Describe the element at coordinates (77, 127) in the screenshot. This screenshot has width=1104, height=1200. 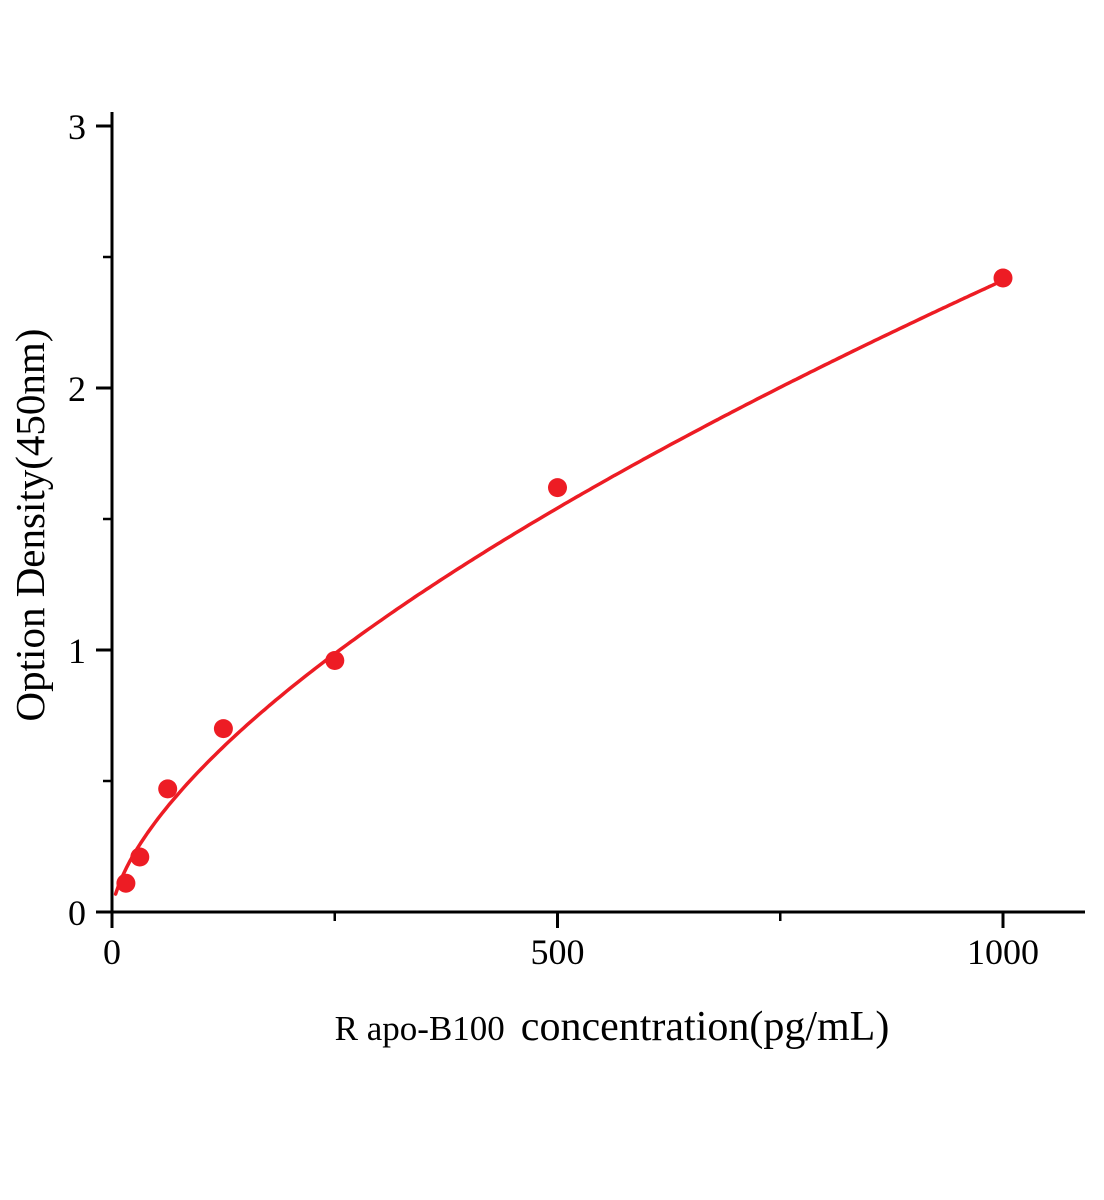
I see `y-tick-label: 3` at that location.